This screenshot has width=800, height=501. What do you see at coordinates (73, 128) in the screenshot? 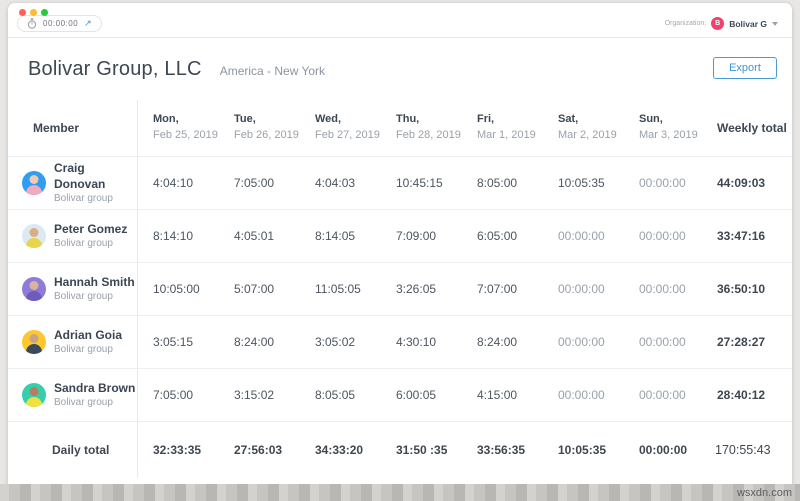
I see `member-column-header: Member` at bounding box center [73, 128].